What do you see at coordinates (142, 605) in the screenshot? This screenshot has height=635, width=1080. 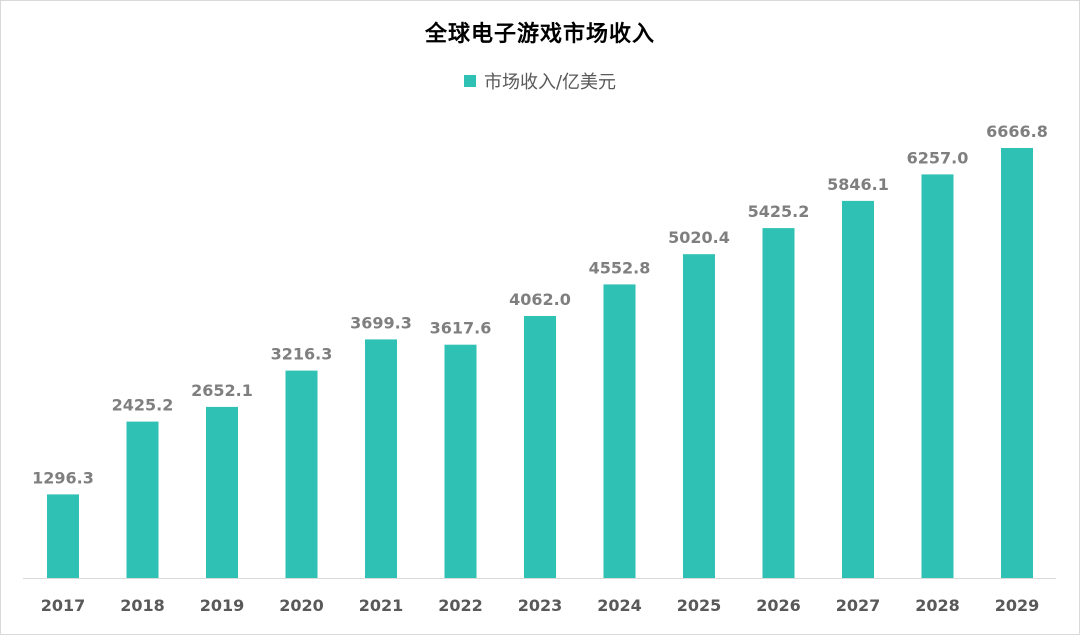 I see `x-tick-label-2018: 2018` at bounding box center [142, 605].